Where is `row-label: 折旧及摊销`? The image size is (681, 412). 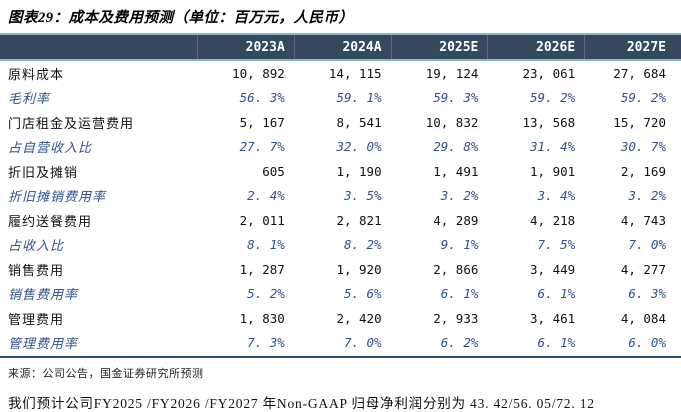 row-label: 折旧及摊销 is located at coordinates (43, 172).